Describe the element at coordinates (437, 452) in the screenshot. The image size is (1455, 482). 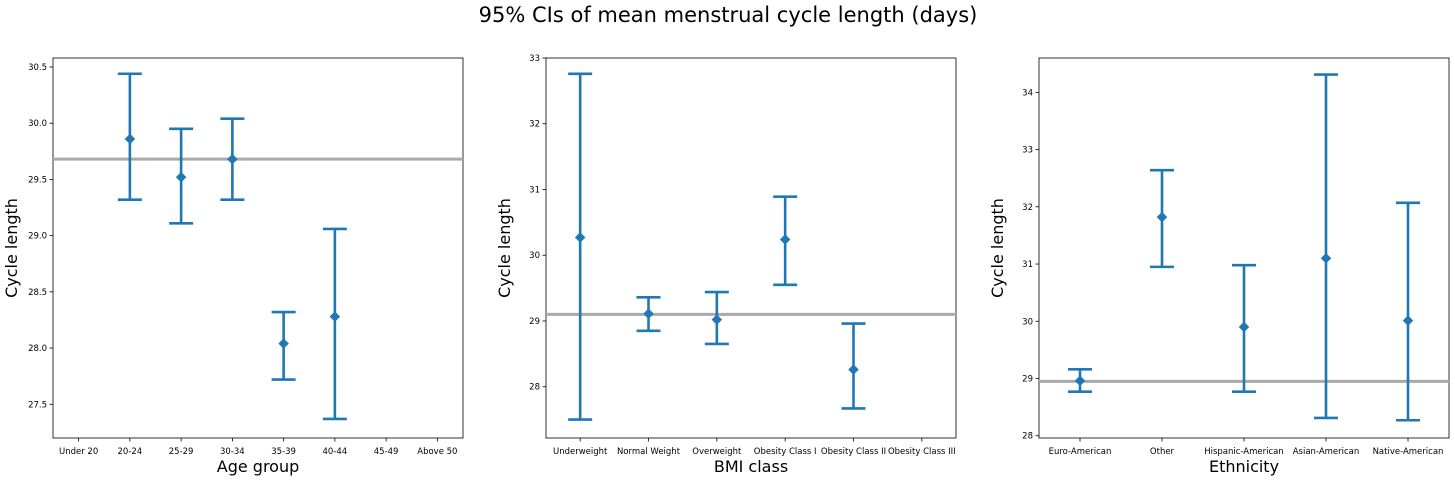
I see `x-tick-label-above-50: Above 50` at that location.